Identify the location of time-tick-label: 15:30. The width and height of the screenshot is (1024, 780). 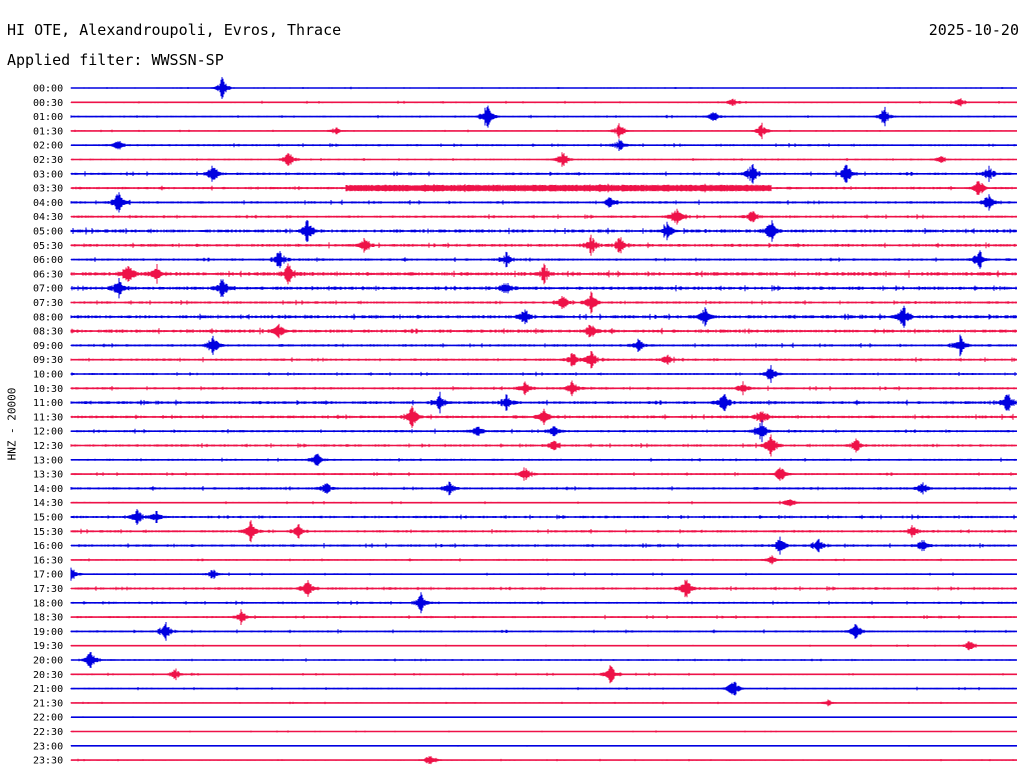
(48, 532).